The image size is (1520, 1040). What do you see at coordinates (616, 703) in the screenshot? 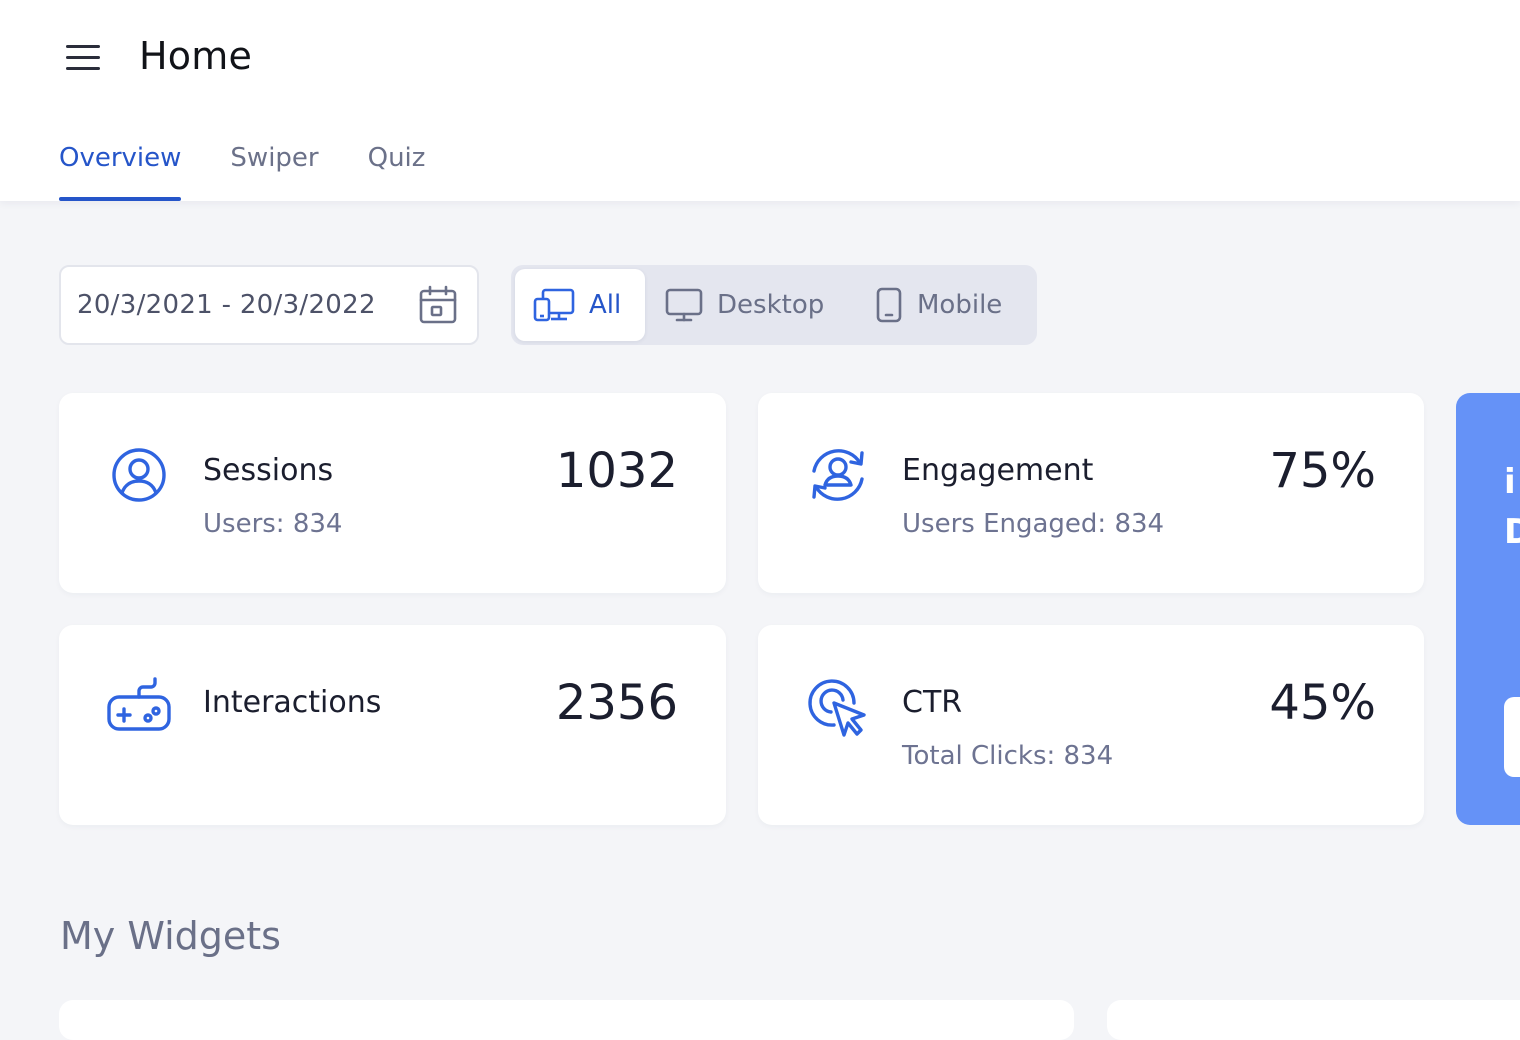
I see `stat-value: 2356` at bounding box center [616, 703].